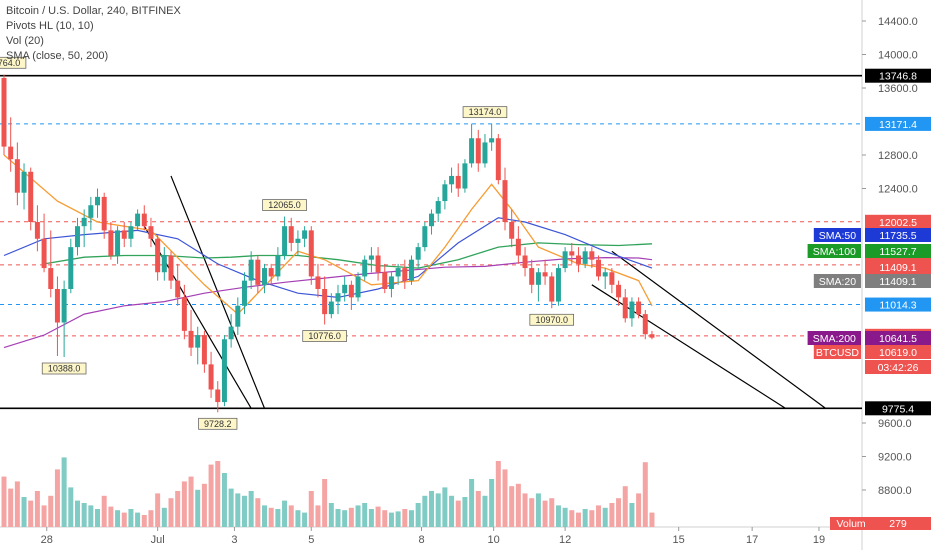  What do you see at coordinates (324, 336) in the screenshot?
I see `pivot-label: 10776.0` at bounding box center [324, 336].